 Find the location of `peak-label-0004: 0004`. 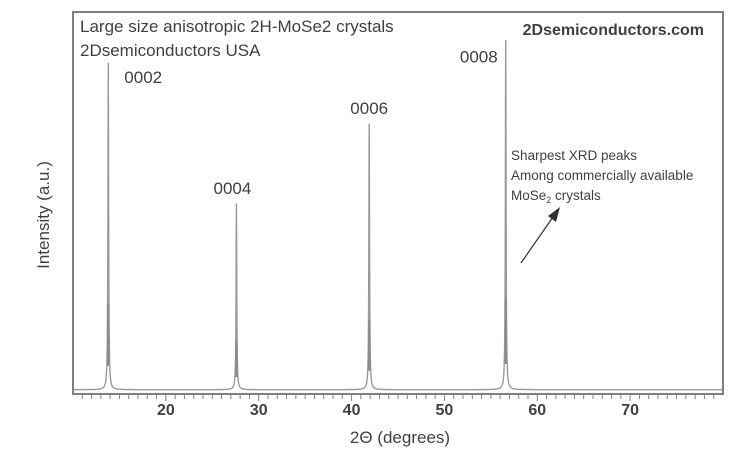

peak-label-0004: 0004 is located at coordinates (233, 188).